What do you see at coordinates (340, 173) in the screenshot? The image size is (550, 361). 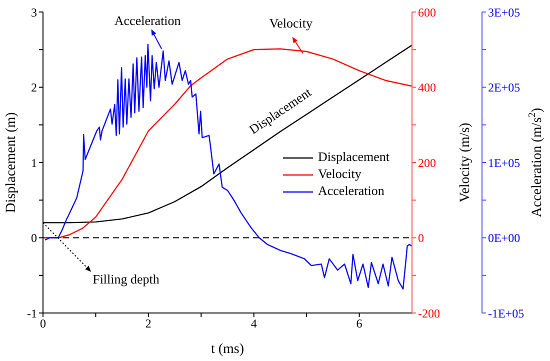 I see `legend-label: Velocity` at bounding box center [340, 173].